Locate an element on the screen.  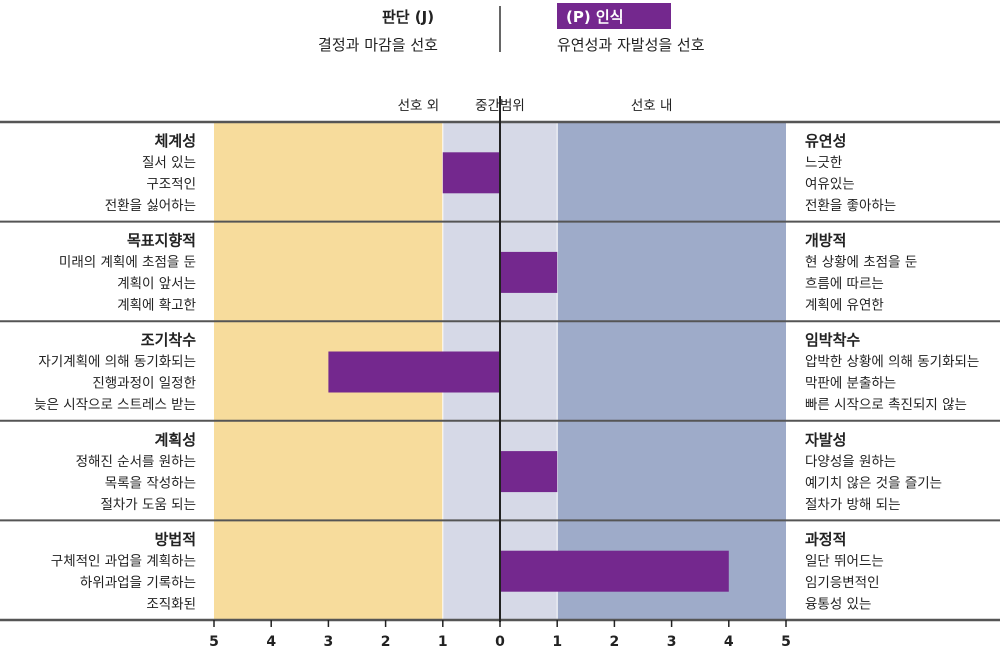
facet-left-item: 하위과업을 기록하는 is located at coordinates (138, 583).